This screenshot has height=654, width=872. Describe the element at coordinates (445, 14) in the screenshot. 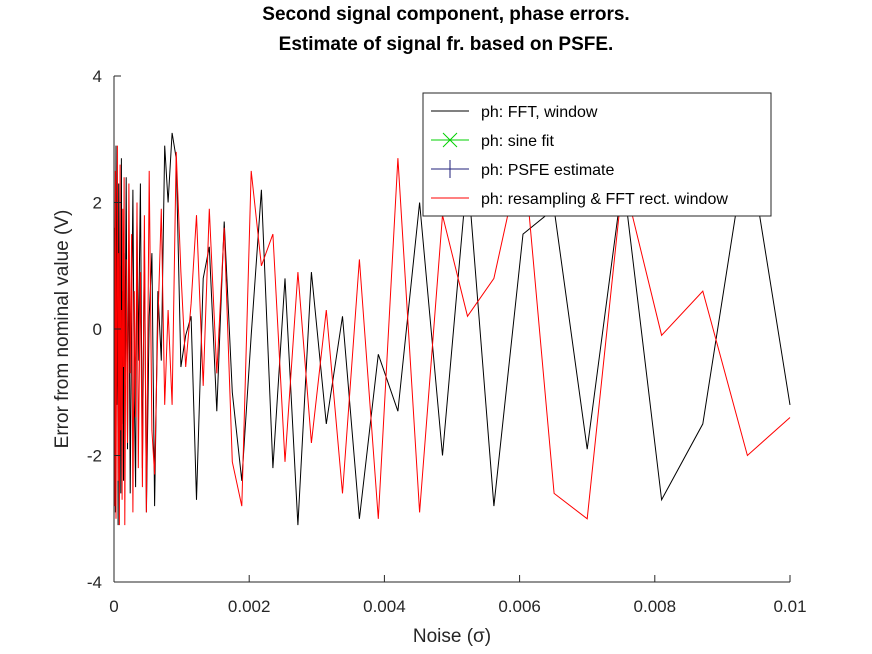

I see `chart-title-line-1: Second signal component, phase errors.` at that location.